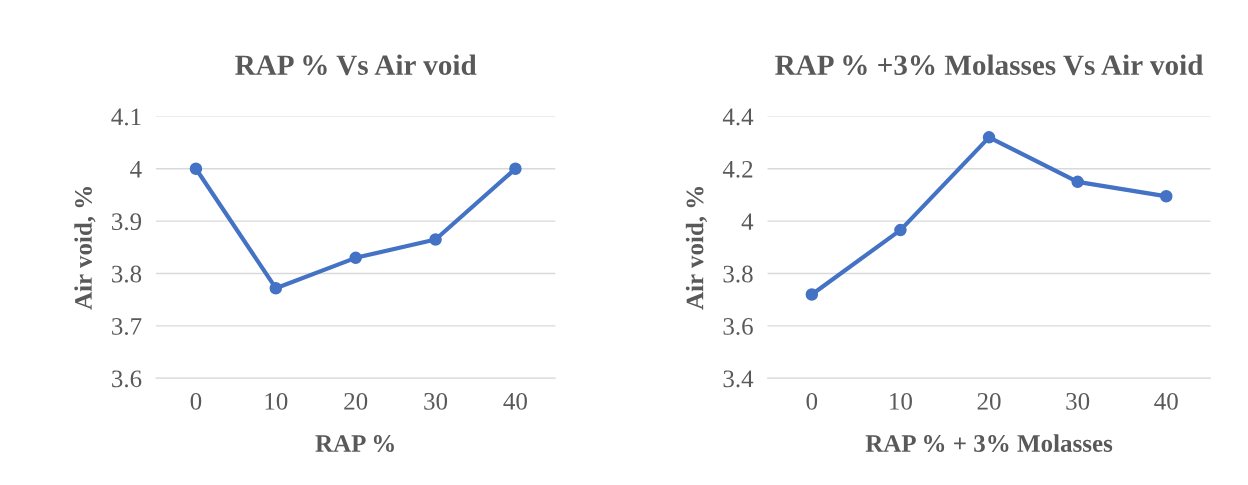 This screenshot has width=1248, height=485. What do you see at coordinates (127, 326) in the screenshot?
I see `y-tick-label: 3.7` at bounding box center [127, 326].